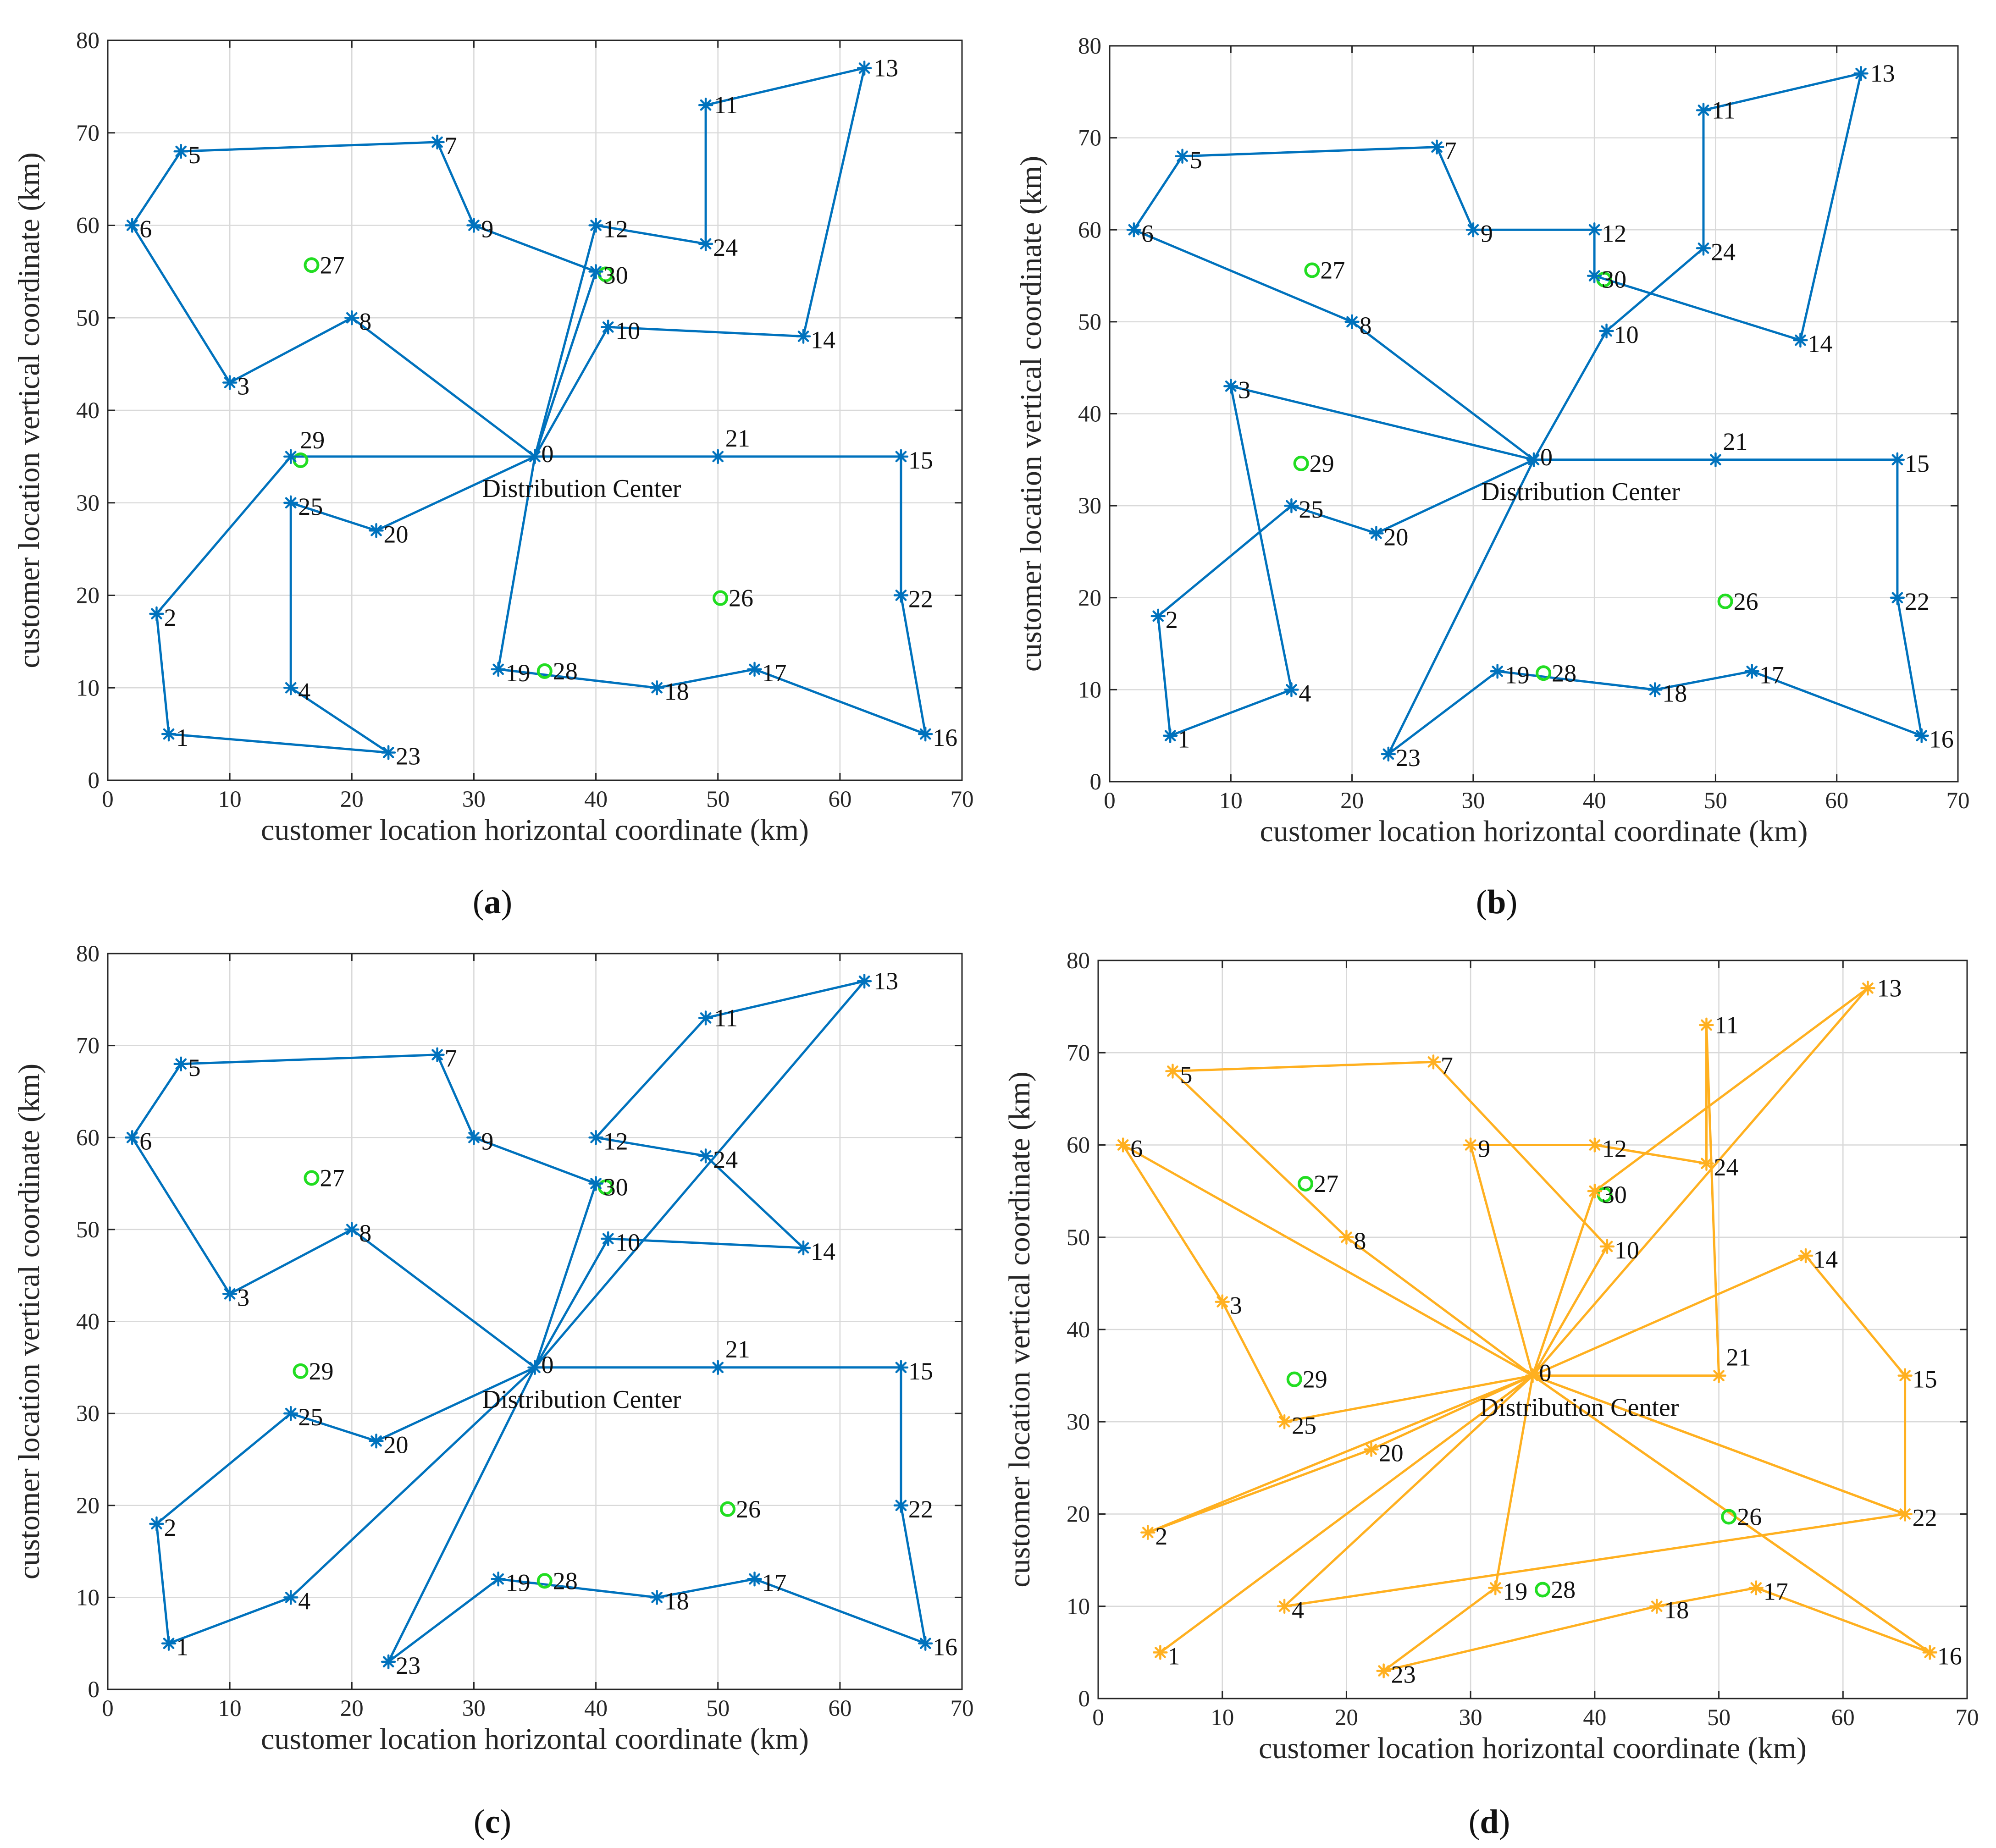 This screenshot has width=1996, height=1848. What do you see at coordinates (548, 1365) in the screenshot?
I see `node-label: 0` at bounding box center [548, 1365].